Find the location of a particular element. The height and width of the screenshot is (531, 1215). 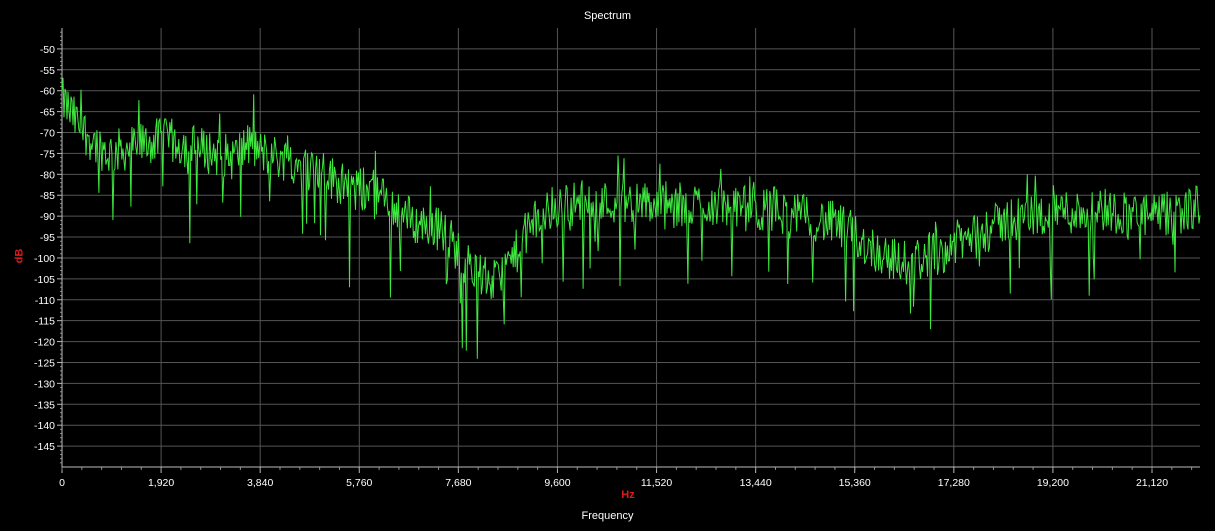

x-tick-label: 15,360 is located at coordinates (855, 483).